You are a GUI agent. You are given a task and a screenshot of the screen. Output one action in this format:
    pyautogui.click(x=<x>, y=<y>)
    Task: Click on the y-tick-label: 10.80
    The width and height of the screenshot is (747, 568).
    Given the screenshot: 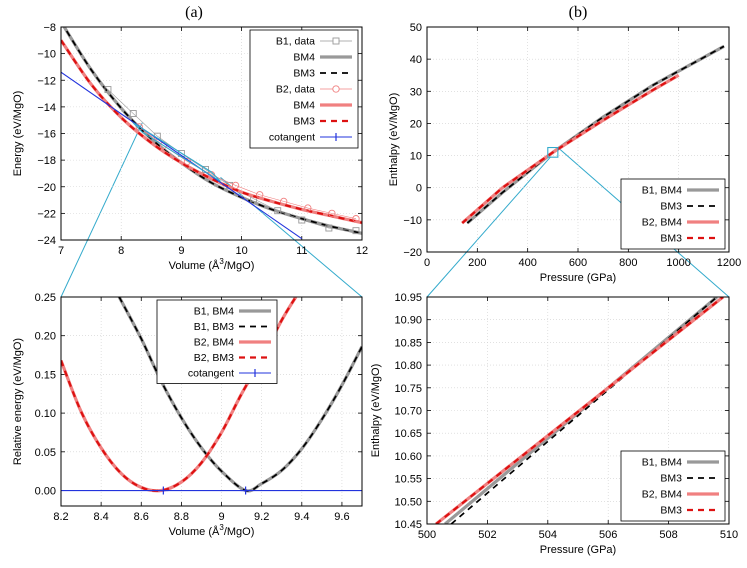 What is the action you would take?
    pyautogui.click(x=408, y=366)
    